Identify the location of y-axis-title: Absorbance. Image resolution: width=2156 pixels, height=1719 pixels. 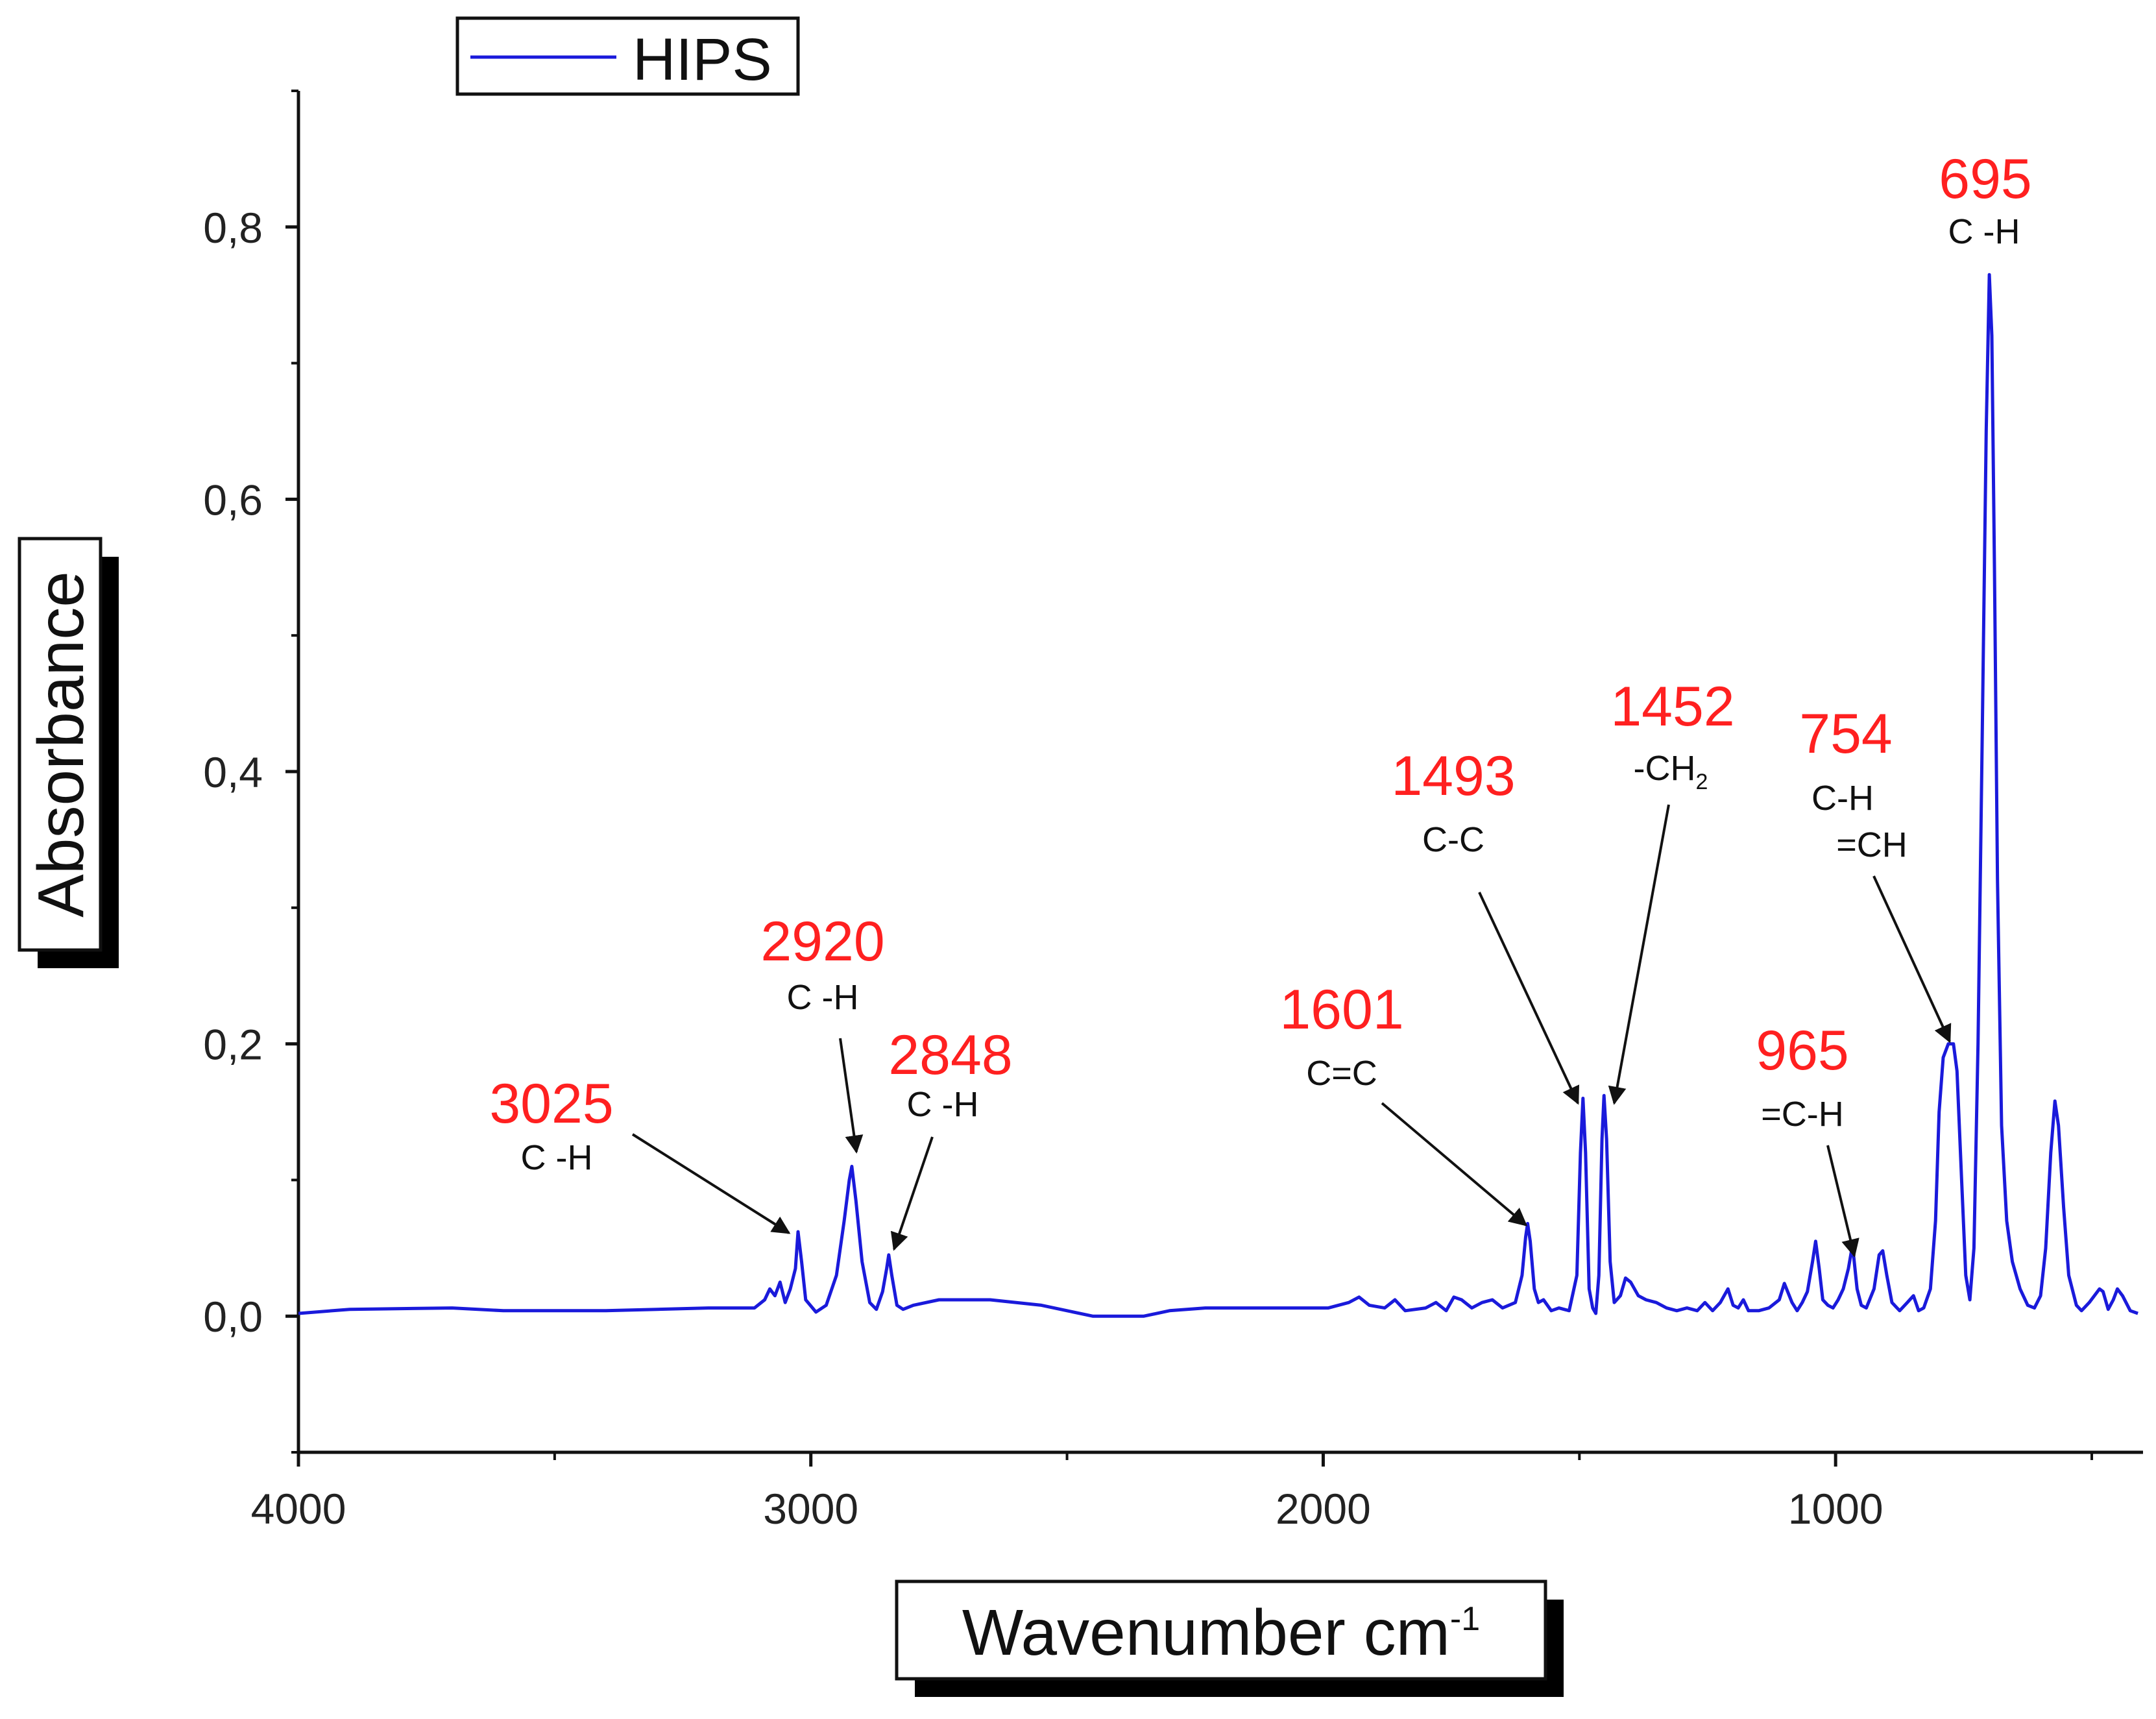
(68, 752).